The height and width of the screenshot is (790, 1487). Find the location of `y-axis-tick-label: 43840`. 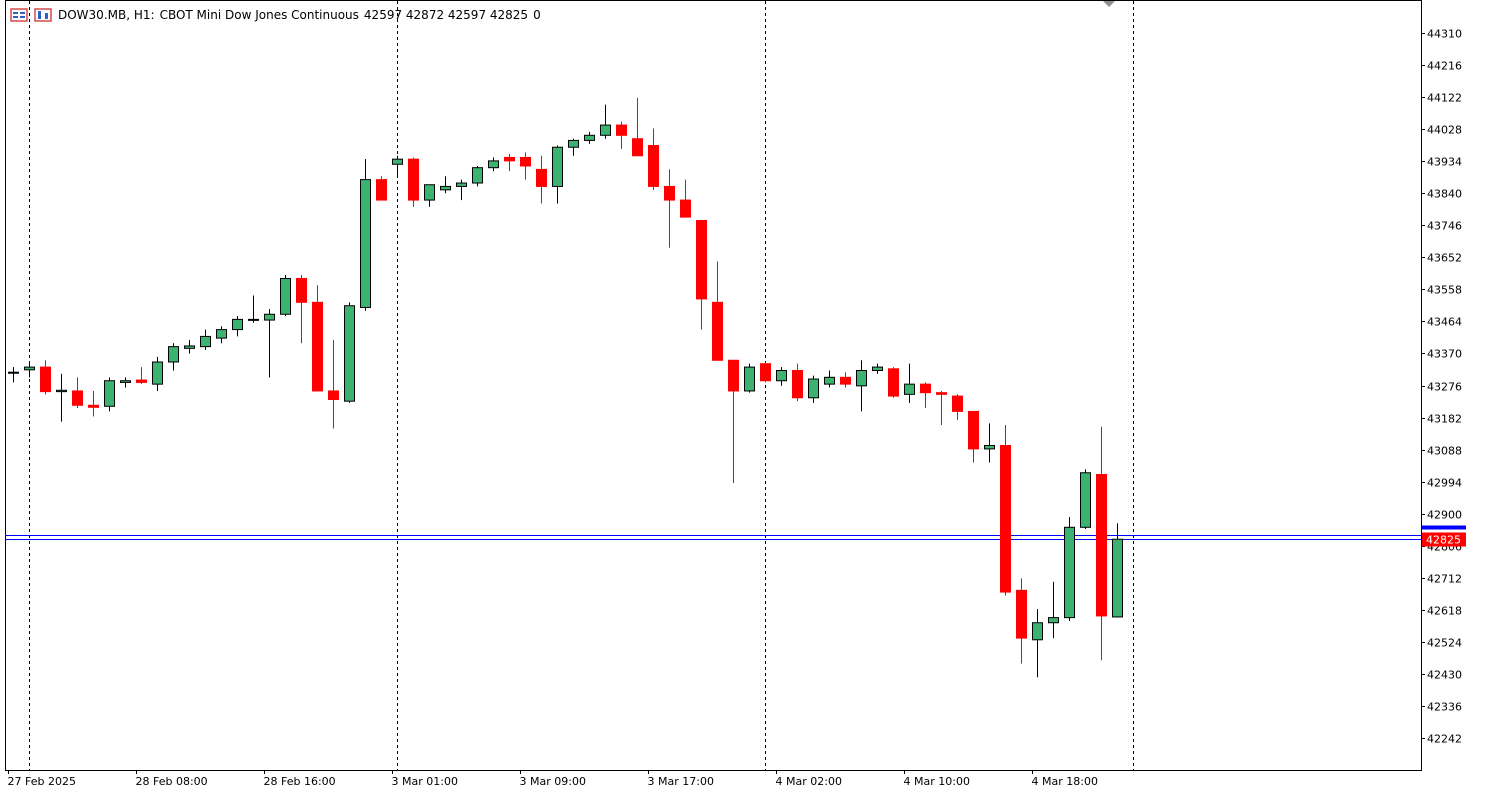

y-axis-tick-label: 43840 is located at coordinates (1444, 194).